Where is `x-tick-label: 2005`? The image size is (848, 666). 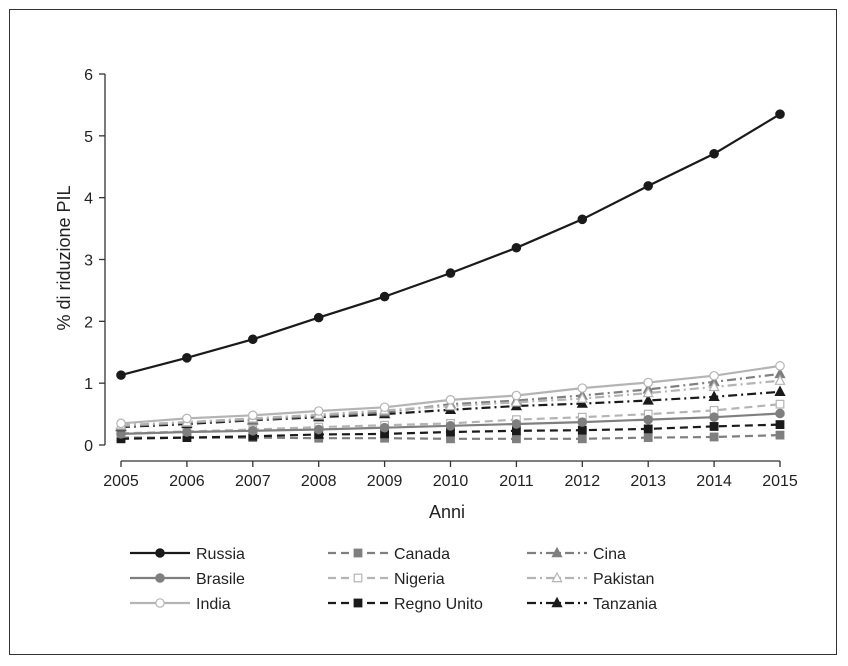
x-tick-label: 2005 is located at coordinates (121, 481).